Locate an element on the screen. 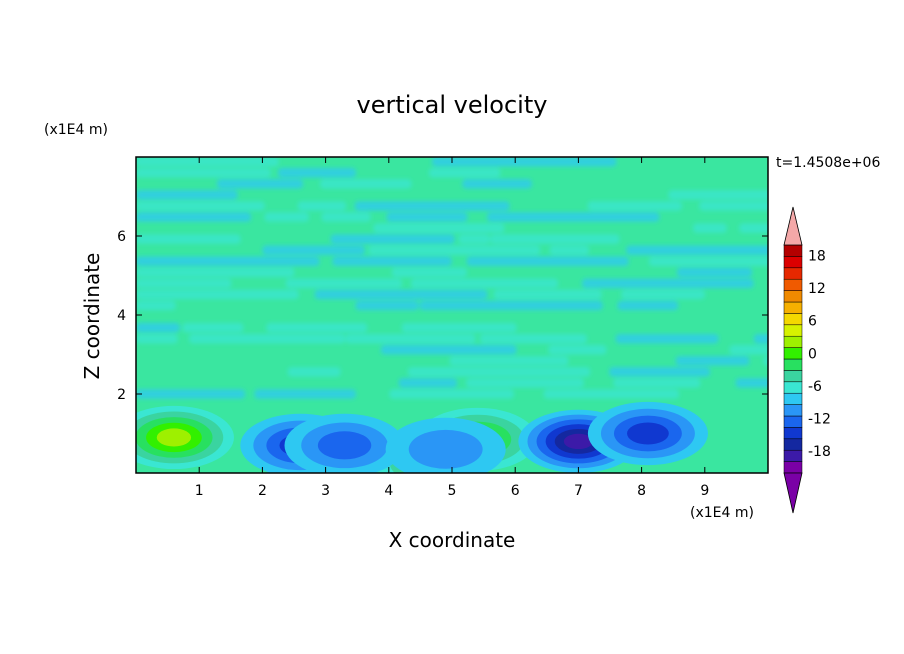 Image resolution: width=904 pixels, height=654 pixels. chart-title: vertical velocity is located at coordinates (452, 105).